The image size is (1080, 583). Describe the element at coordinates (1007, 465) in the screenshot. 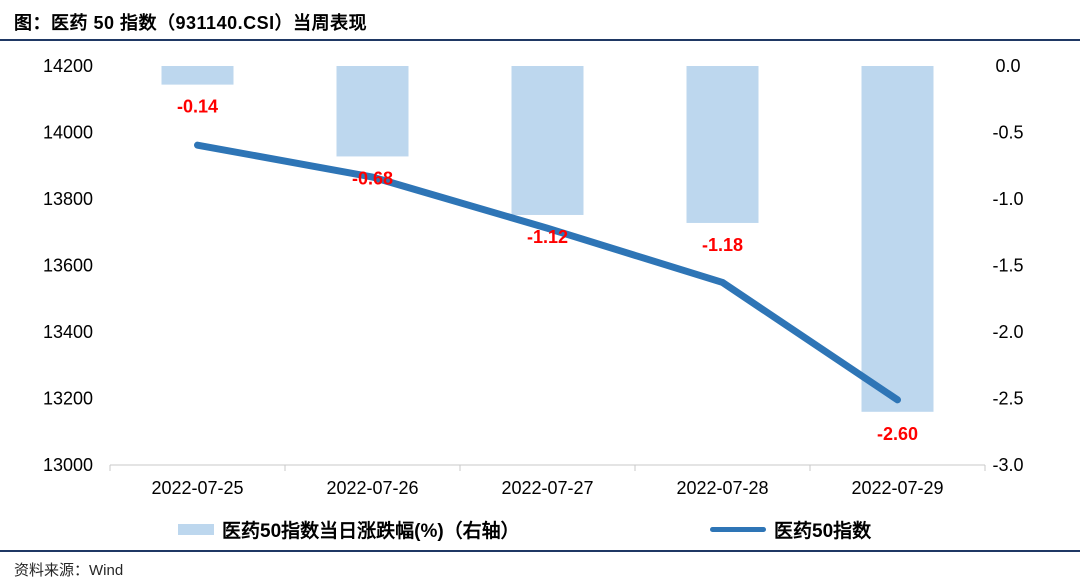

I see `right-axis-tick-label: -3.0` at that location.